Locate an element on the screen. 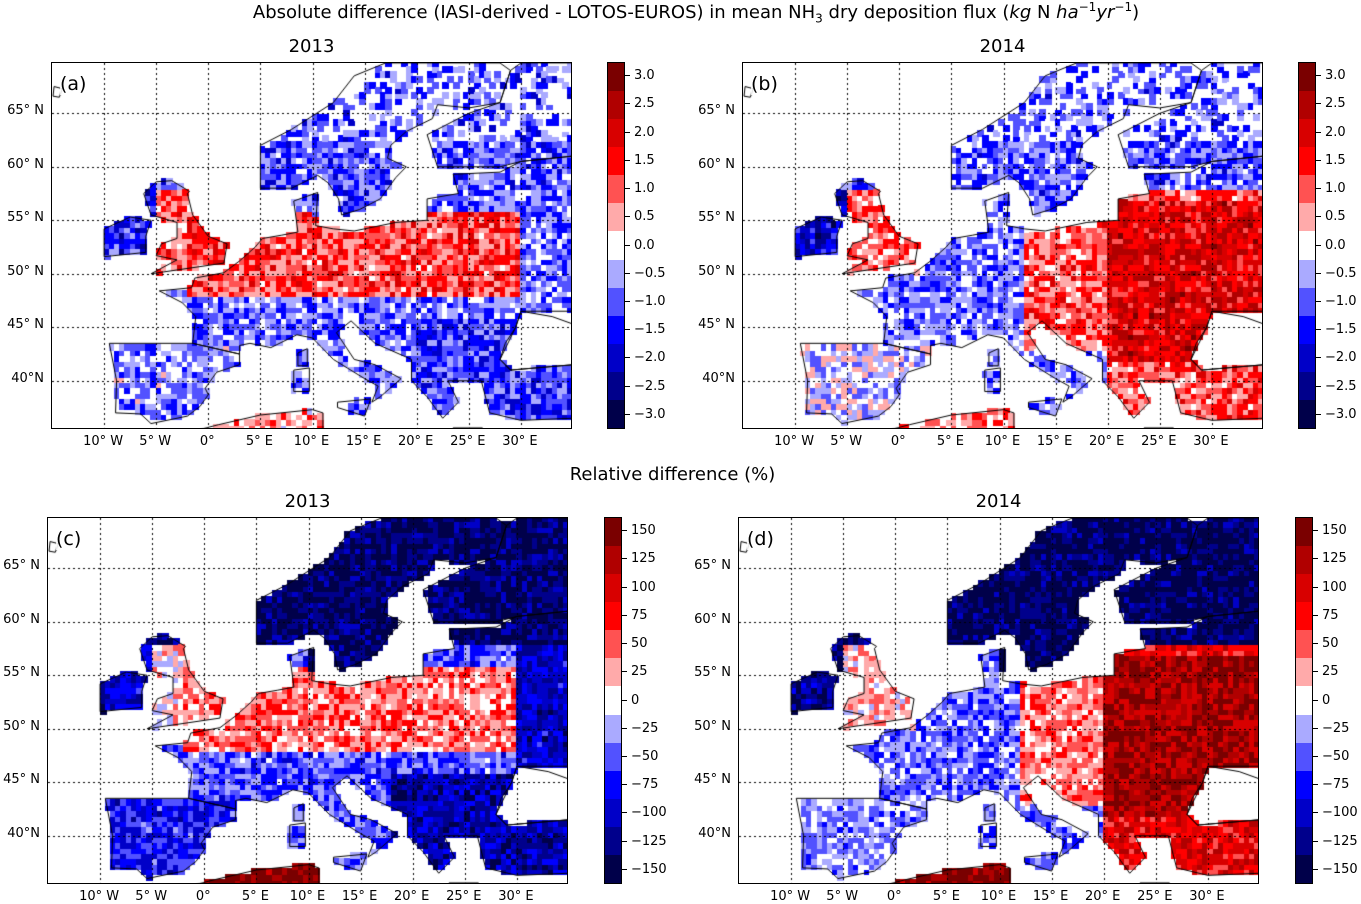  relative-title: Relative difference (%) is located at coordinates (672, 474).